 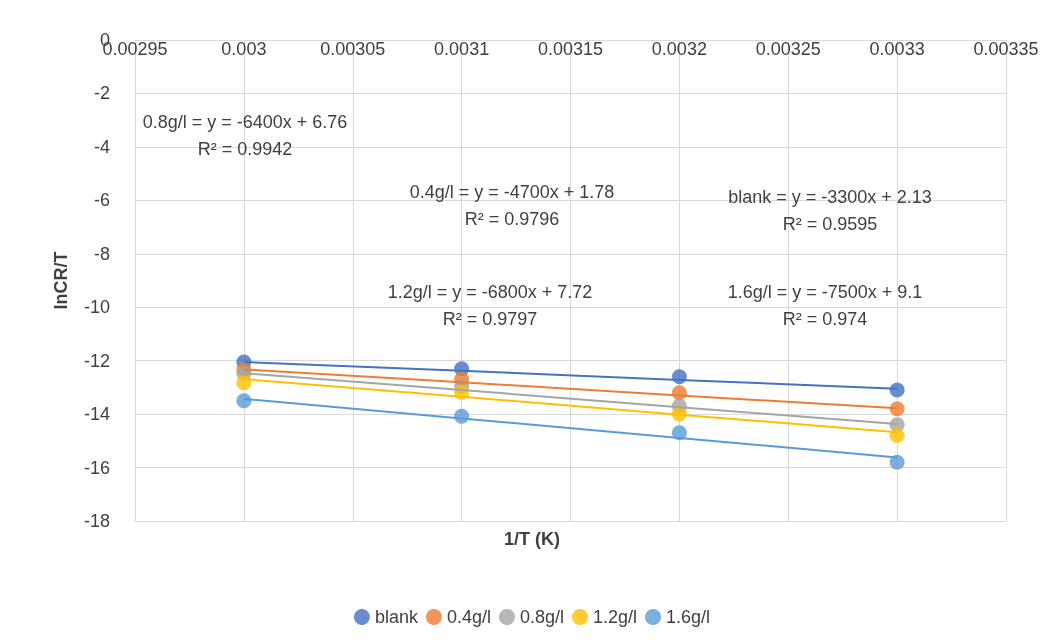 What do you see at coordinates (688, 617) in the screenshot?
I see `legend-label: 1.6g/l` at bounding box center [688, 617].